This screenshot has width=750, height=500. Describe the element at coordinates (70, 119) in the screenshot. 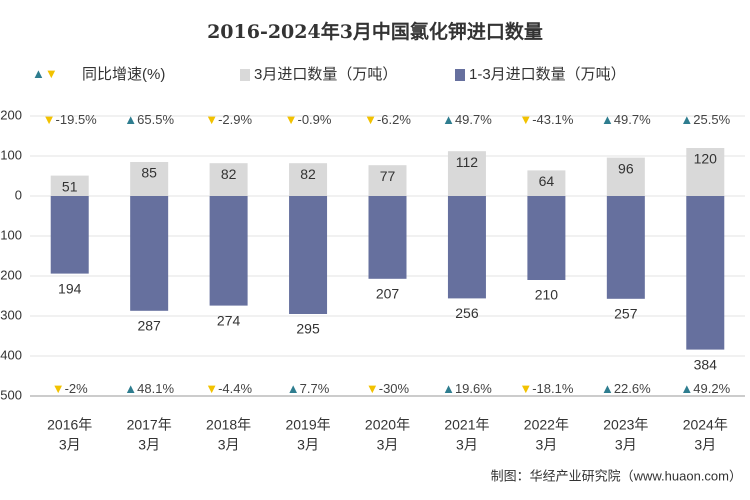

I see `growth-label: ▼-19.5%` at that location.